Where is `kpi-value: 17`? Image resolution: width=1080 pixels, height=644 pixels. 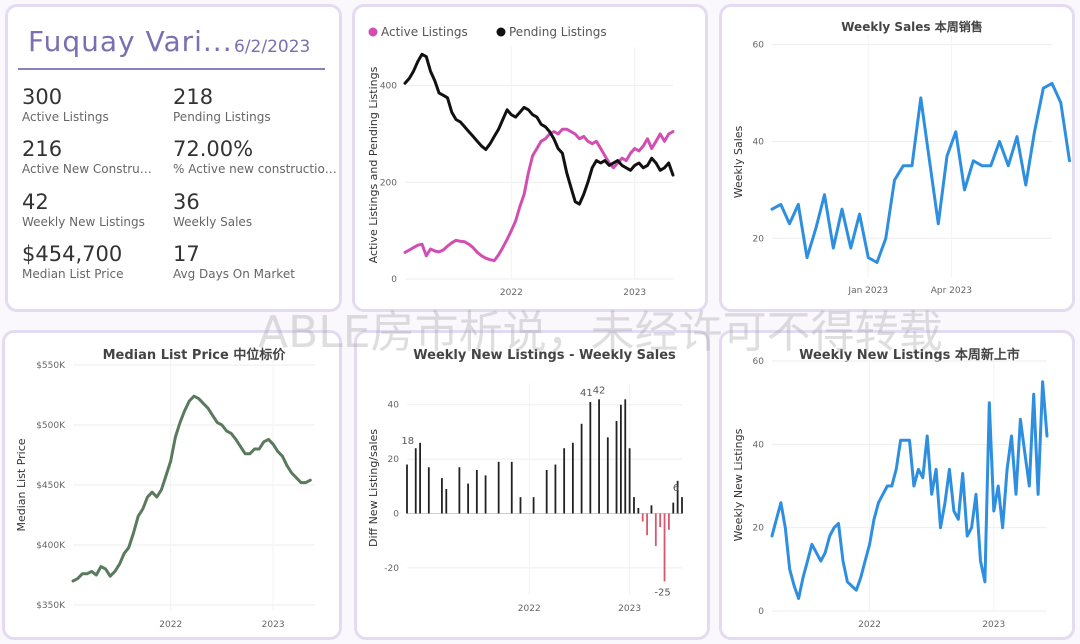
kpi-value: 17 is located at coordinates (186, 254).